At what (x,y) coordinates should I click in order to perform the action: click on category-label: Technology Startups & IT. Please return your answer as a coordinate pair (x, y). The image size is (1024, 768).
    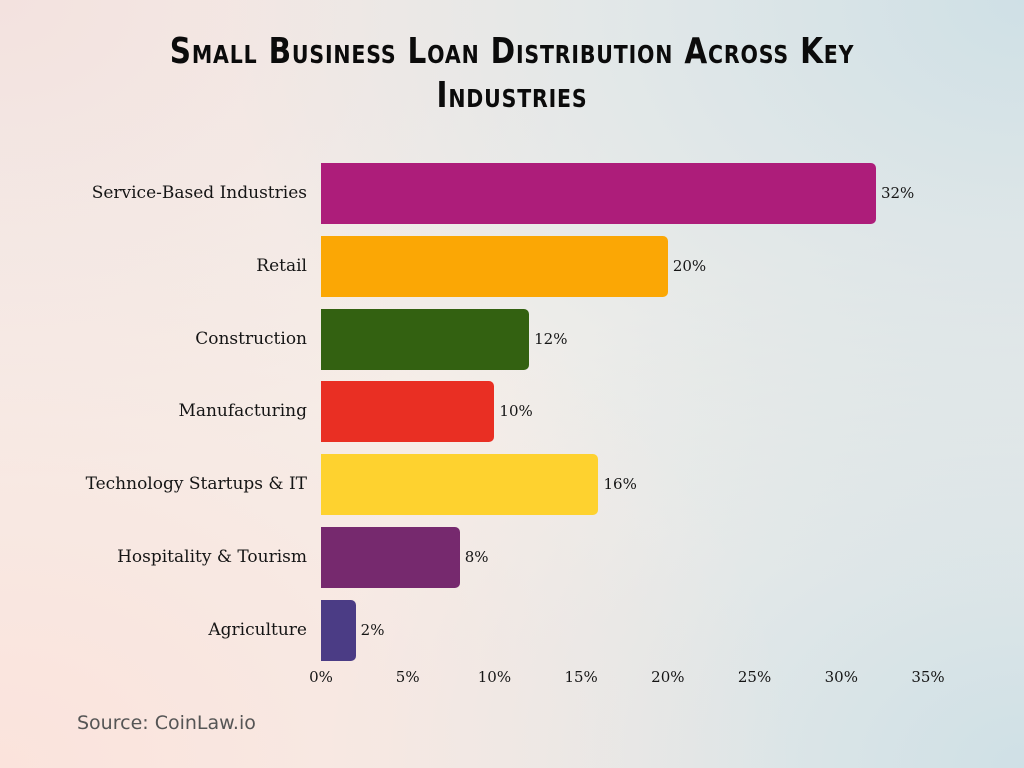
    Looking at the image, I should click on (196, 484).